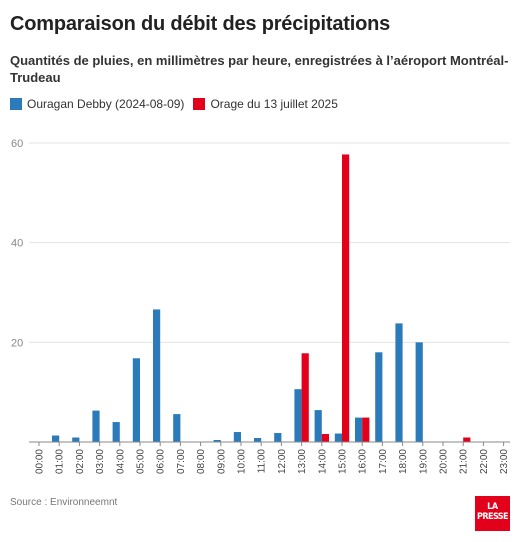  I want to click on x-tick-label: 09:00, so click(221, 461).